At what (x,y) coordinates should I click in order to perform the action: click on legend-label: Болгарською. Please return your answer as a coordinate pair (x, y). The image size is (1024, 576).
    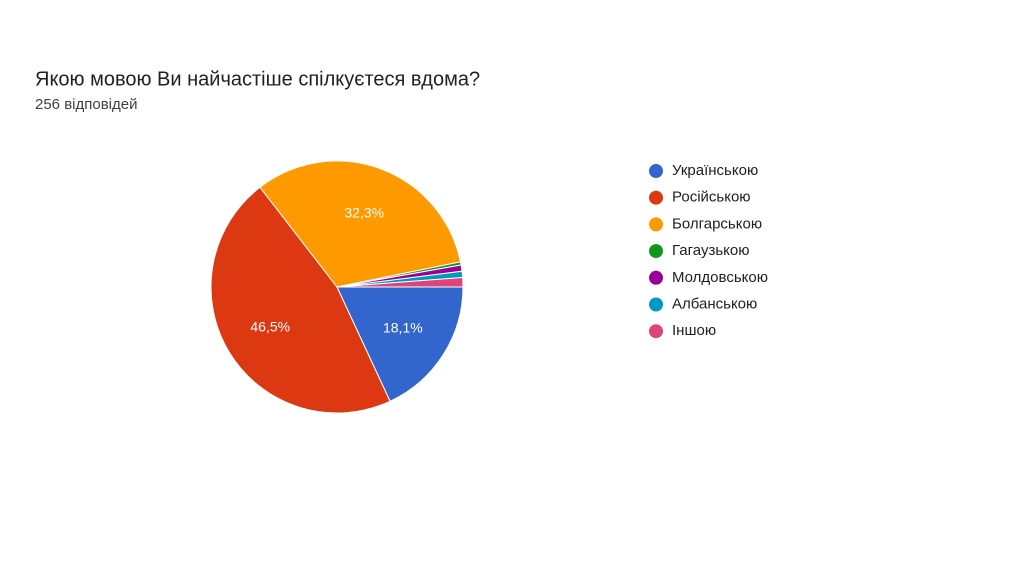
    Looking at the image, I should click on (717, 223).